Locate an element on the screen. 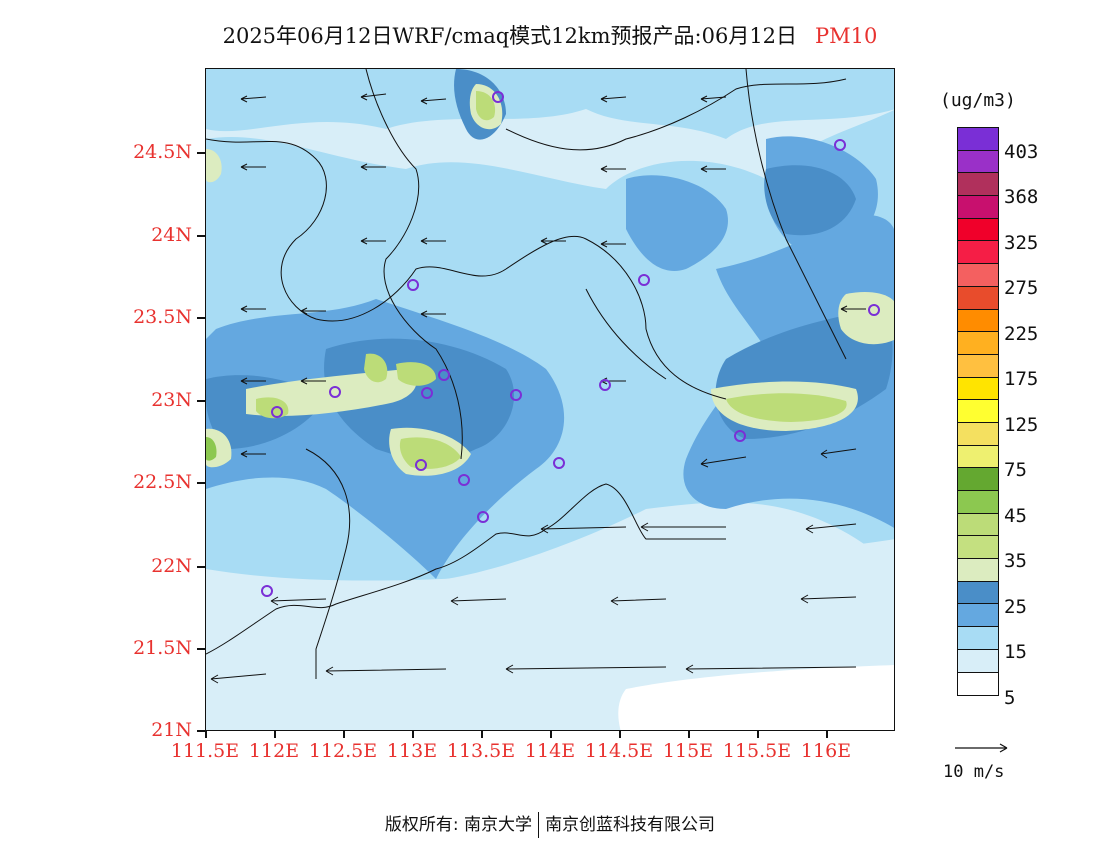 The height and width of the screenshot is (850, 1100). colorbar-label: 45 is located at coordinates (1015, 516).